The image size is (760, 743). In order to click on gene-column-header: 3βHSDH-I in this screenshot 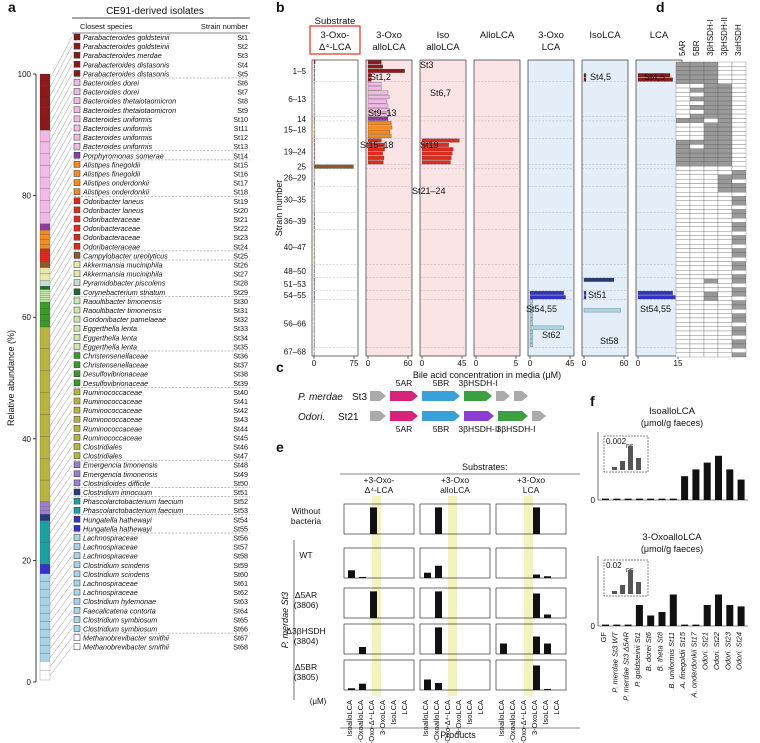, I will do `click(710, 37)`.